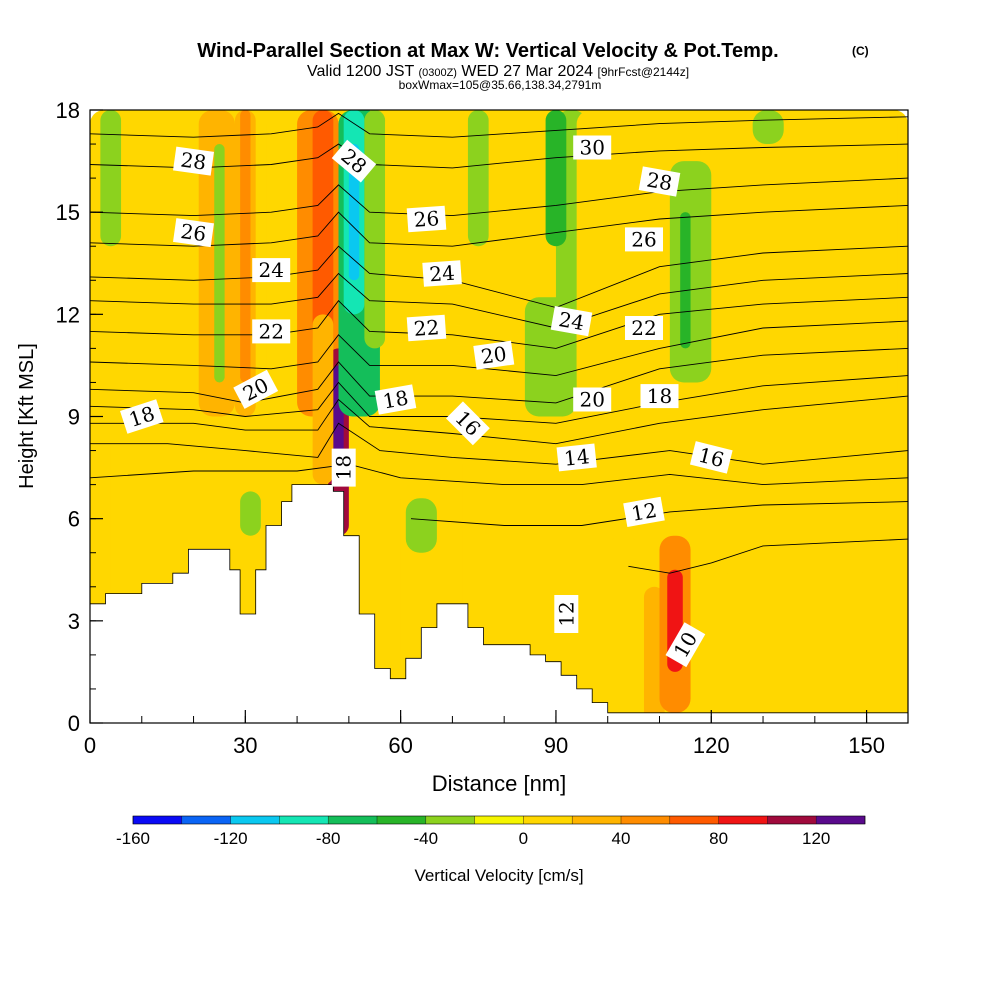  I want to click on y-tick-label: 3, so click(74, 621).